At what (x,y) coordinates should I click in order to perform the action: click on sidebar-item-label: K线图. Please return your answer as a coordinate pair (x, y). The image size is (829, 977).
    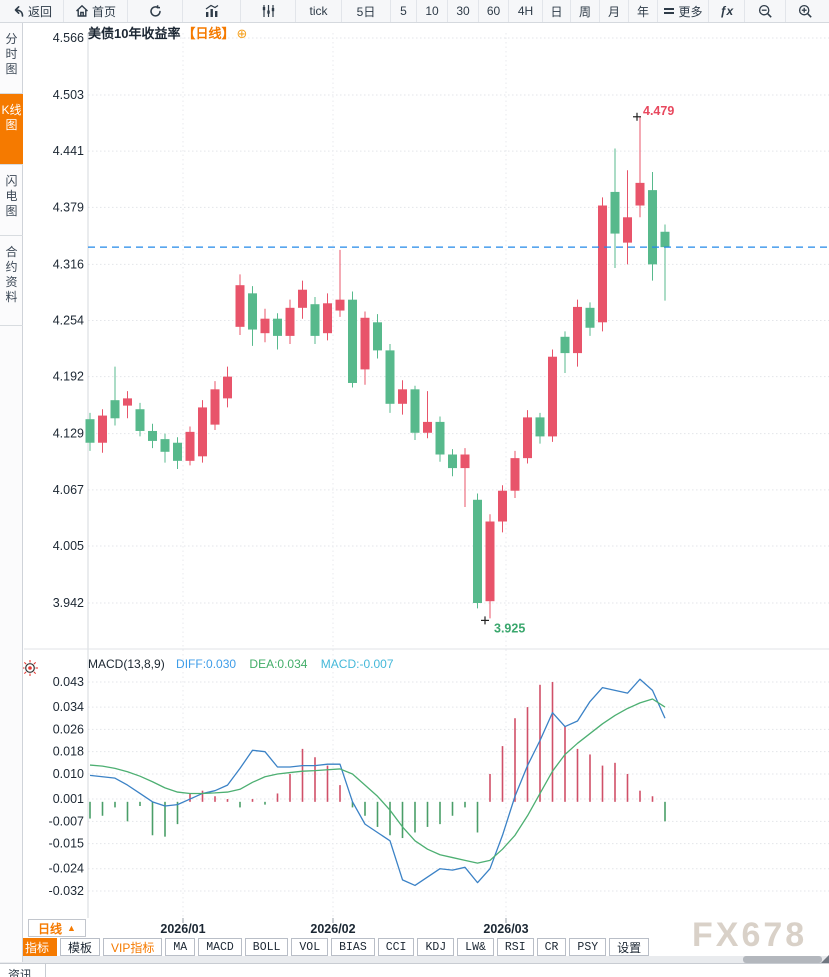
    Looking at the image, I should click on (11, 117).